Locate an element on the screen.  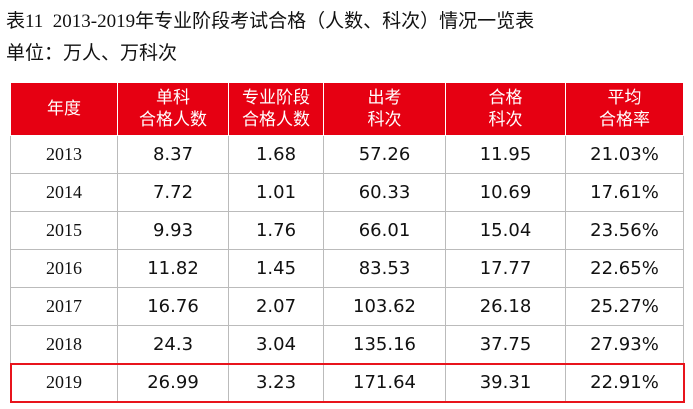
year-cell: 2014 is located at coordinates (64, 192).